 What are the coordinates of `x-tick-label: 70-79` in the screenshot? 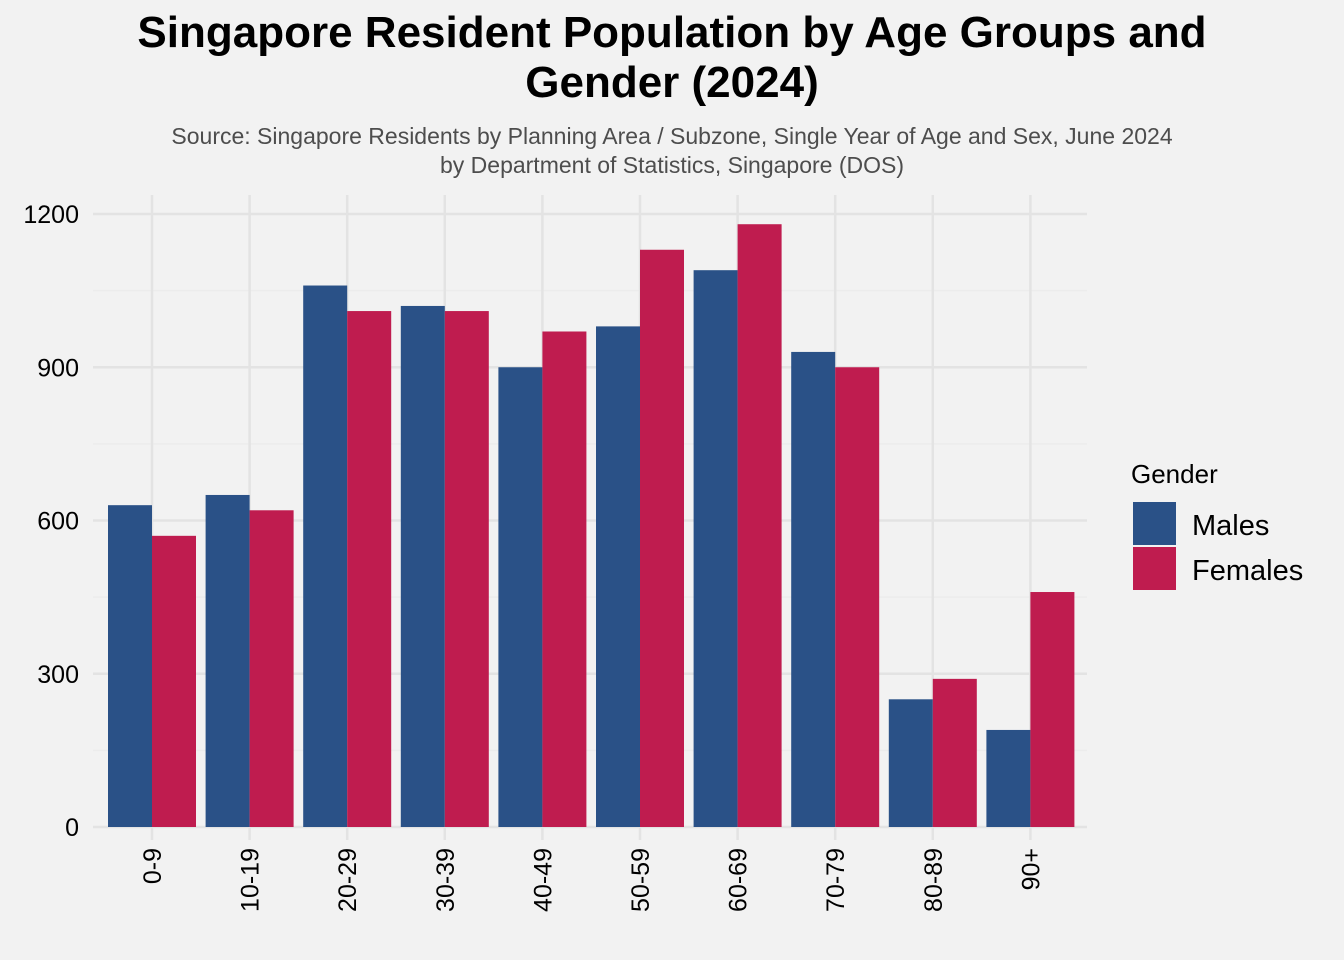 It's located at (836, 880).